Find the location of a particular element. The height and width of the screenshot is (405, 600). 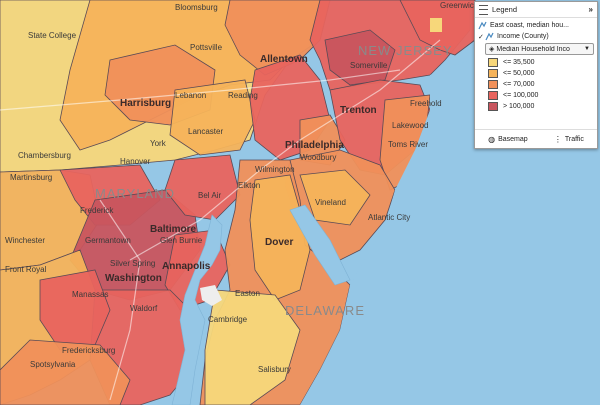

gray-area is located at coordinates (211, 295).